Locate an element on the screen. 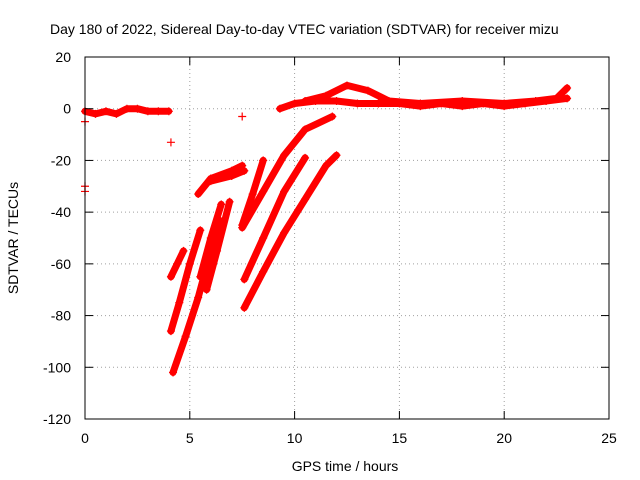 The width and height of the screenshot is (640, 480). x-tick-label: 10 is located at coordinates (295, 438).